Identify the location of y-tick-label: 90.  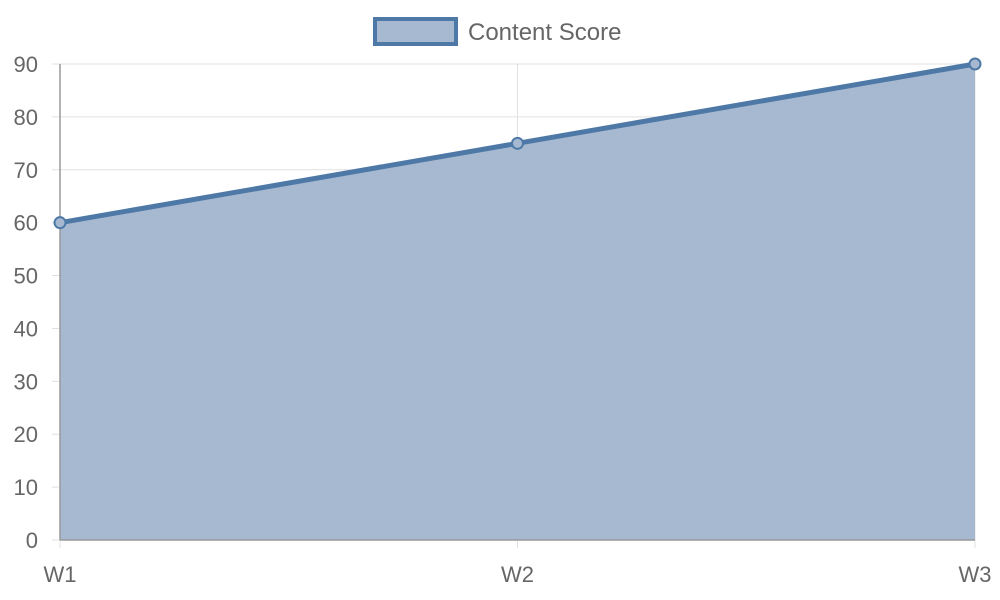
(26, 64).